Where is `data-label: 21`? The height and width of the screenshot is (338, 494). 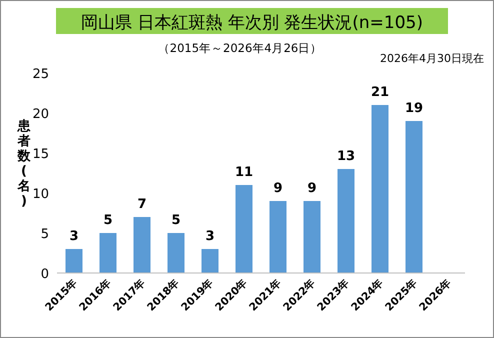
data-label: 21 is located at coordinates (380, 92).